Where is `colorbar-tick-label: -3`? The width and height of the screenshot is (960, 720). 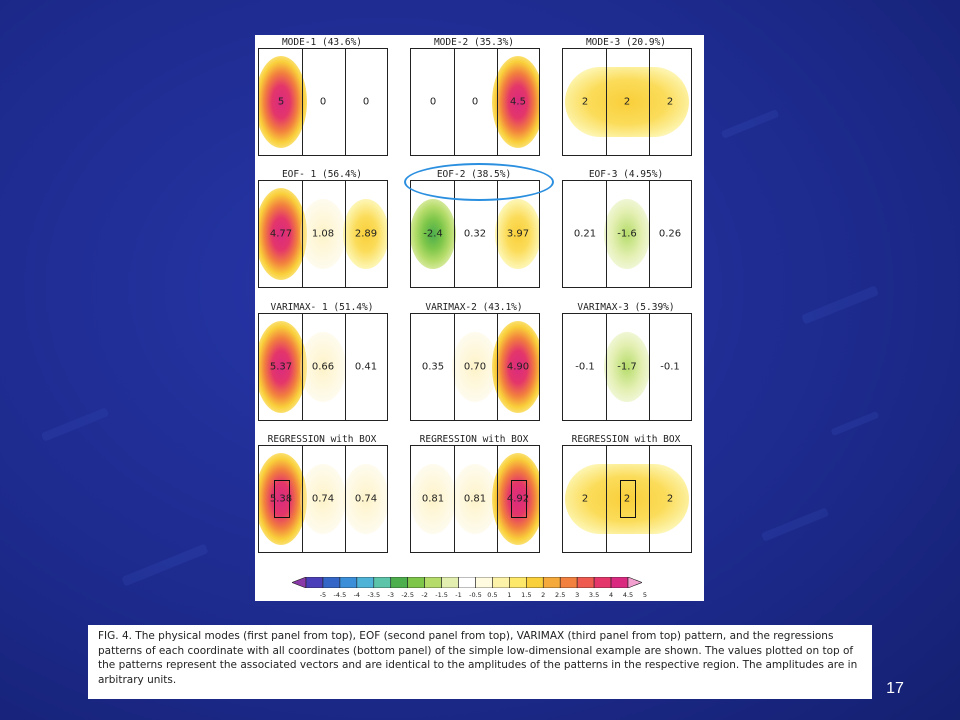 colorbar-tick-label: -3 is located at coordinates (390, 595).